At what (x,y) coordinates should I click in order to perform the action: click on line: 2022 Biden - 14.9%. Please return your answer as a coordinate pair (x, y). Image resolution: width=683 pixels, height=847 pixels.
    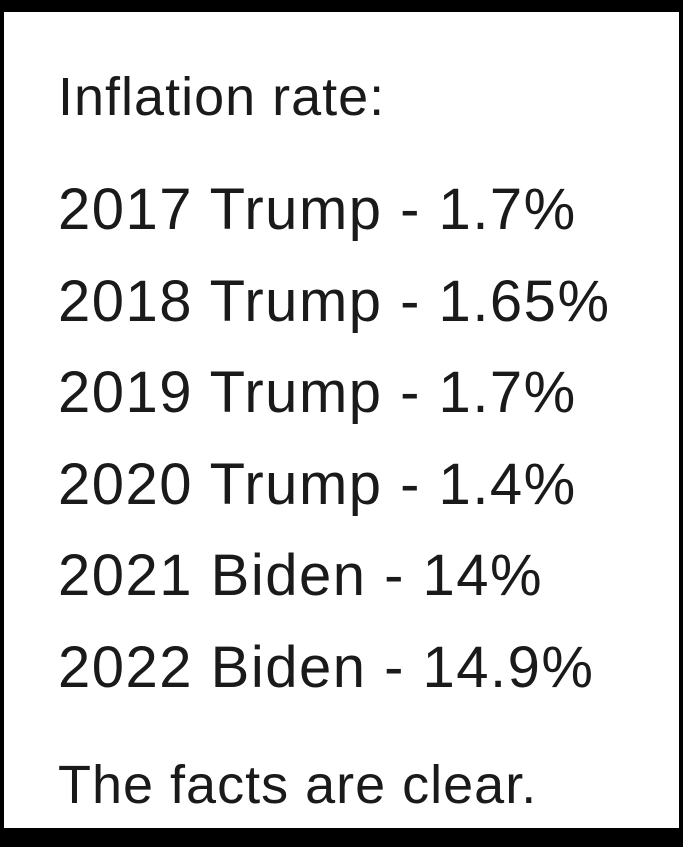
    Looking at the image, I should click on (326, 667).